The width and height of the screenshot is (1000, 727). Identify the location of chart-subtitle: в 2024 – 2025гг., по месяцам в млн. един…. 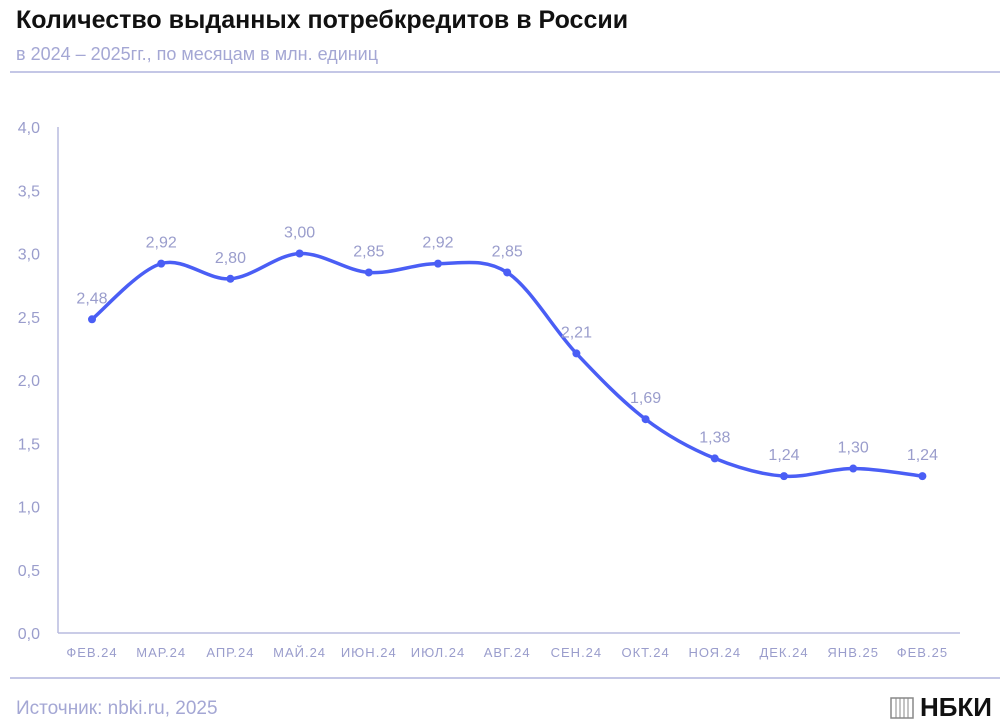
(197, 54).